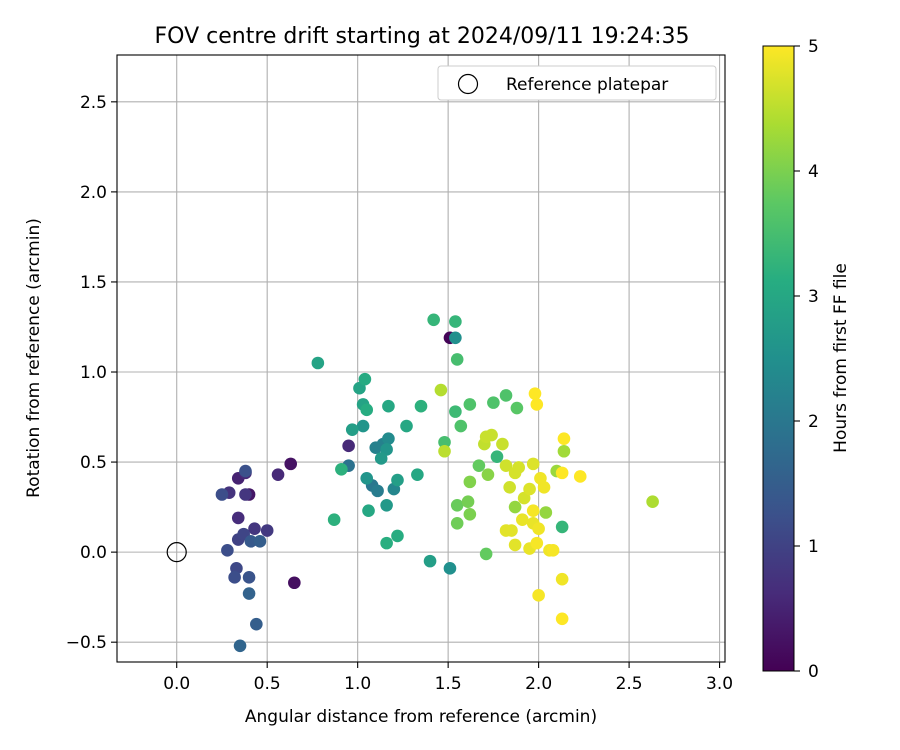 This screenshot has width=900, height=750. I want to click on y-tick-label: 1.0, so click(93, 373).